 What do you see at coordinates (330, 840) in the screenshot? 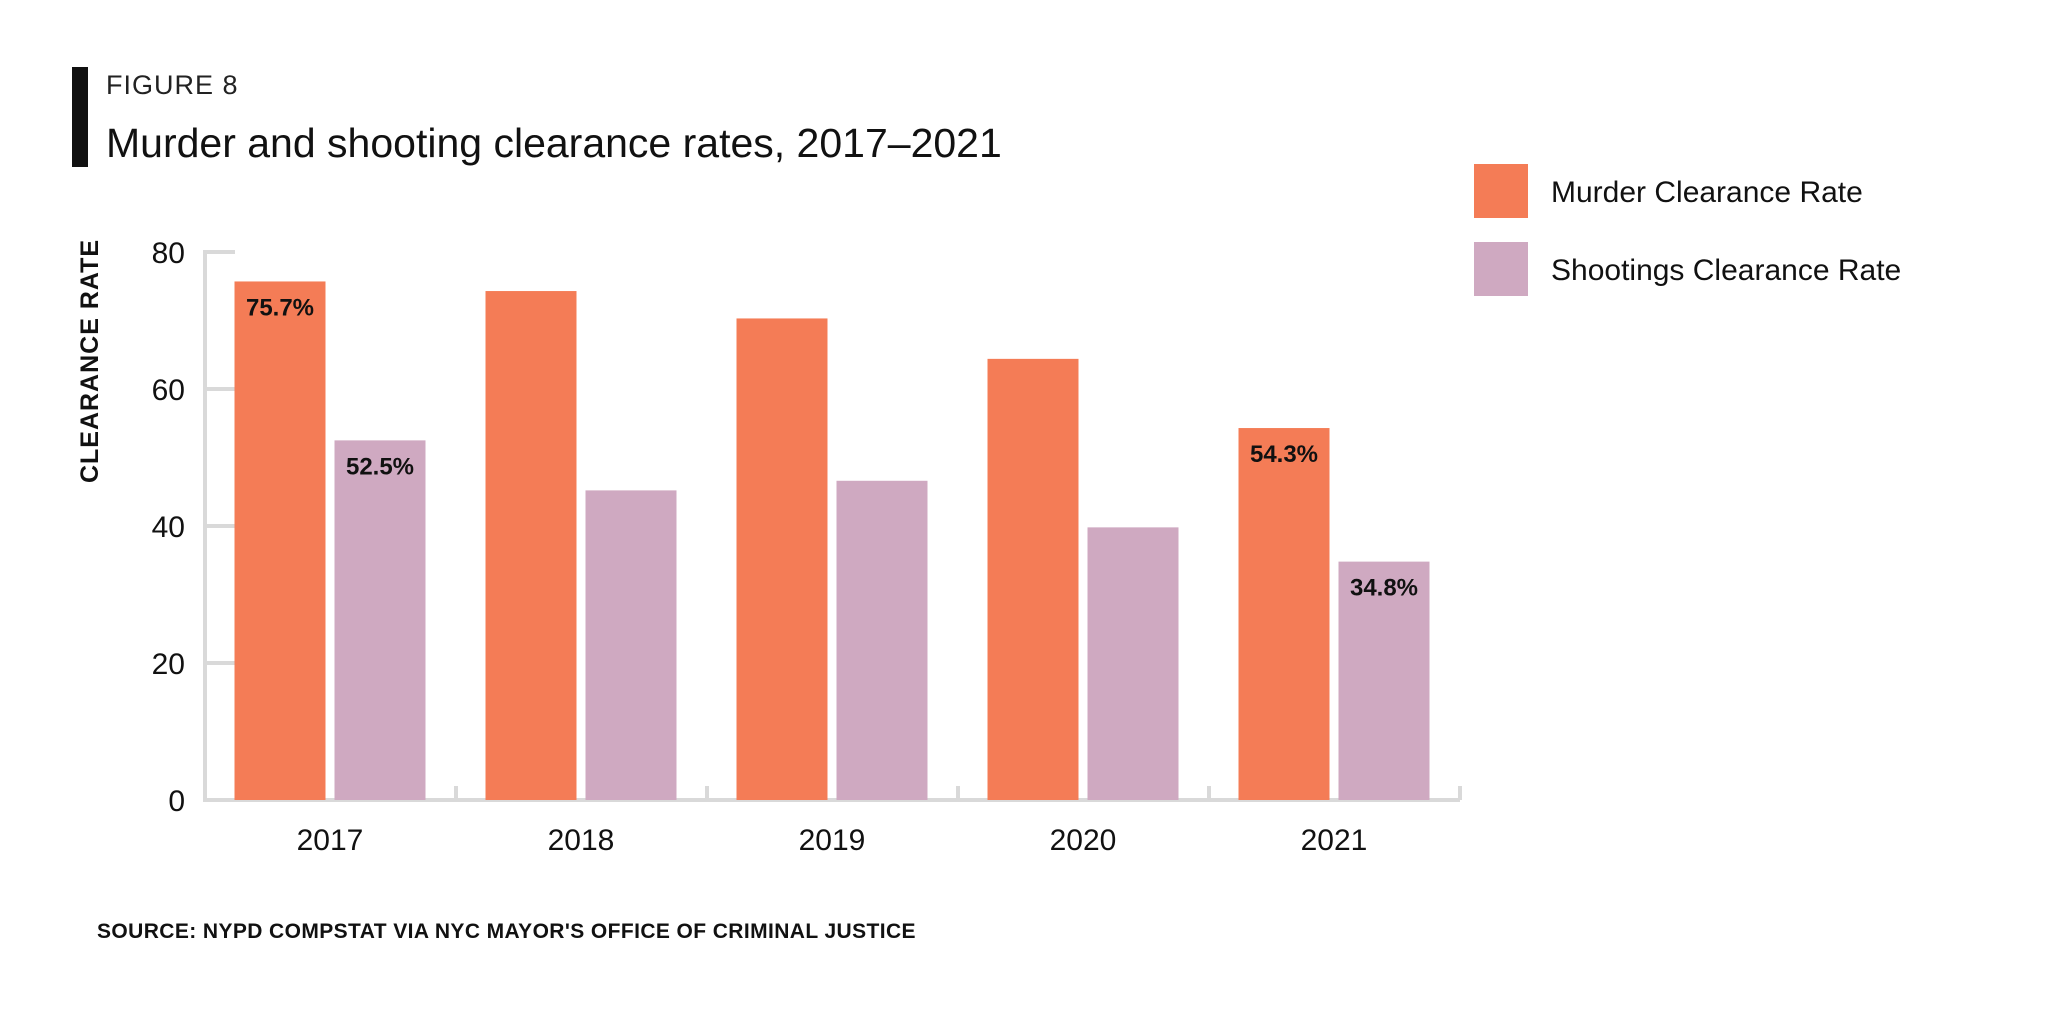
I see `x-tick-label: 2017` at bounding box center [330, 840].